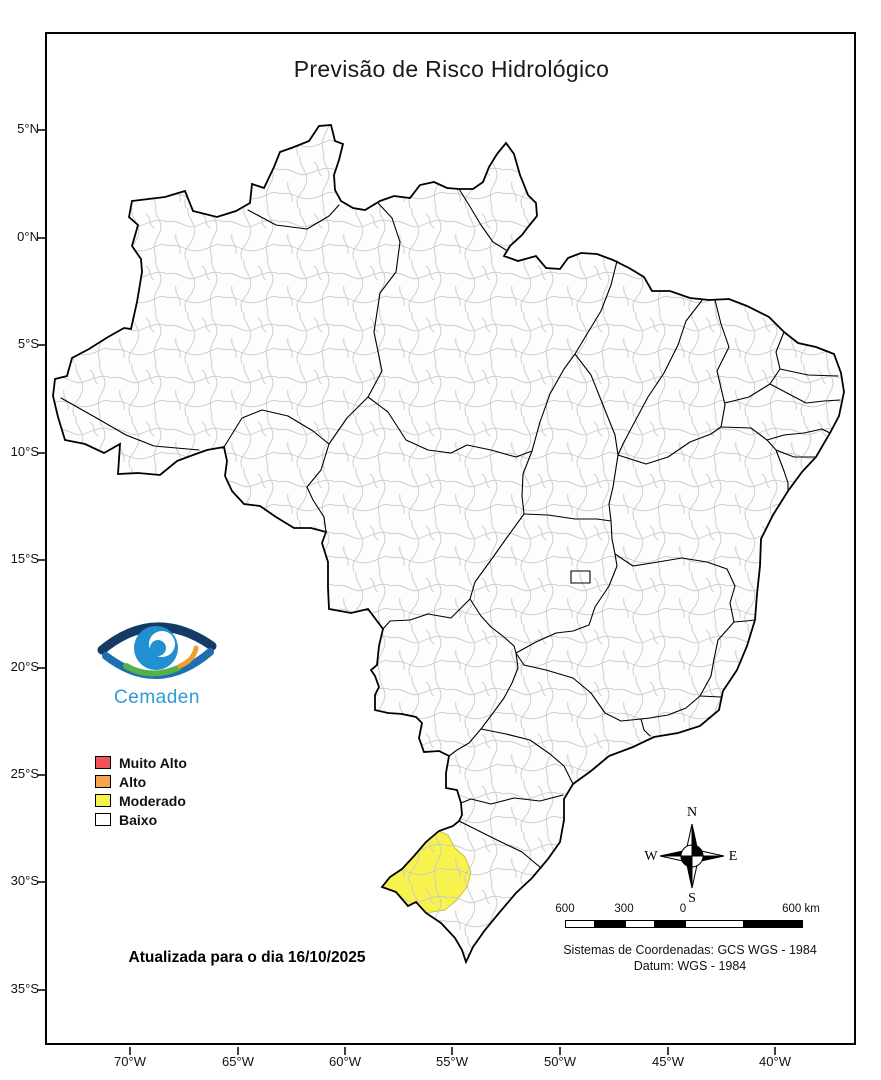 This screenshot has height=1080, width=881. I want to click on scale-label-0: 0, so click(683, 909).